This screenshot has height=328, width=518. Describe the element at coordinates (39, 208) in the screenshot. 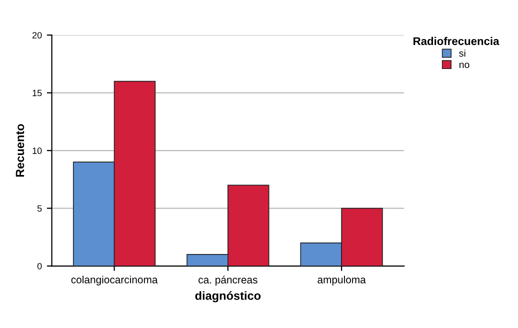

I see `y-tick-label: 5` at that location.